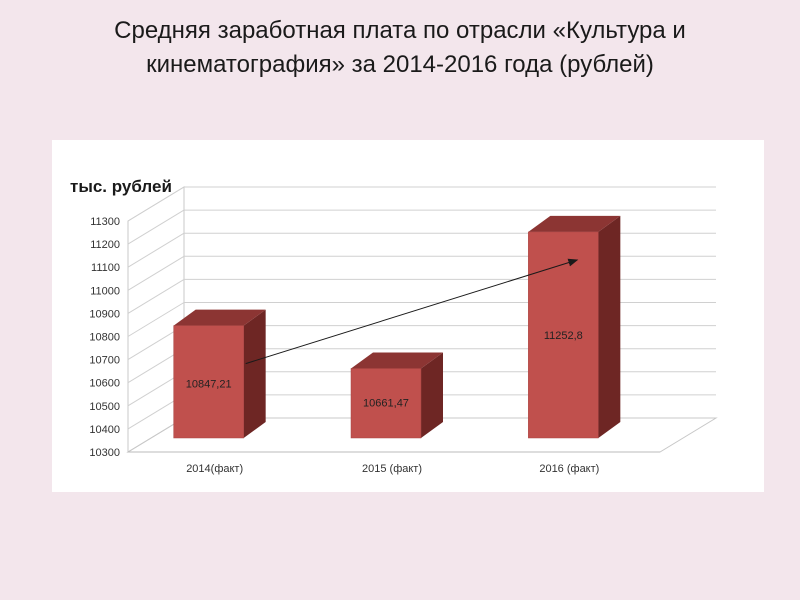 The image size is (800, 600). Describe the element at coordinates (104, 384) in the screenshot. I see `y-tick-label: 10600` at that location.